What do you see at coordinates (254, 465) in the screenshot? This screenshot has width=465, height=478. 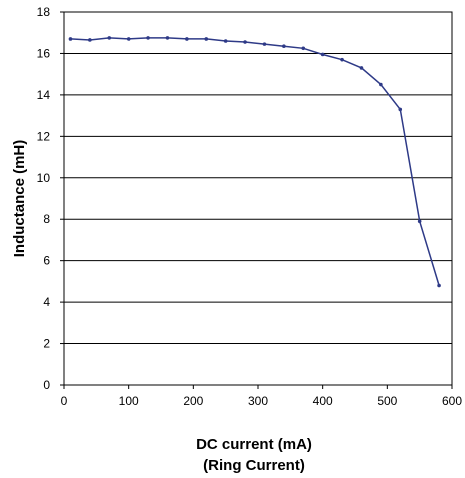 I see `x-axis-subtitle: (Ring Current)` at bounding box center [254, 465].